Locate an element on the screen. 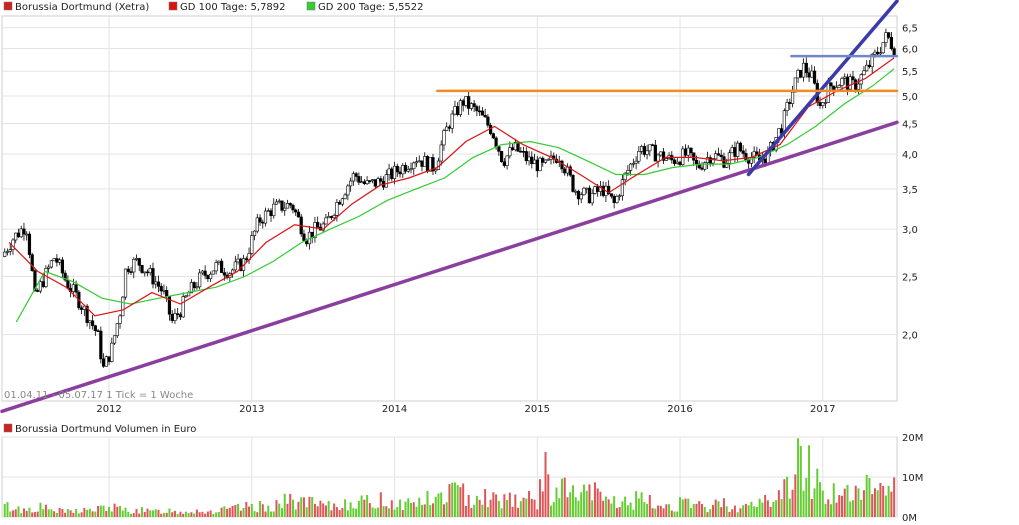 This screenshot has height=525, width=1019. y-tick-label: 4,5 is located at coordinates (910, 124).